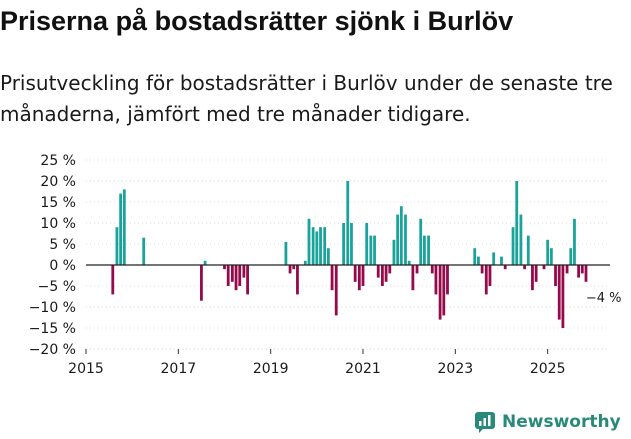 Image resolution: width=631 pixels, height=439 pixels. Describe the element at coordinates (58, 182) in the screenshot. I see `y-tick-label: 20 %` at that location.